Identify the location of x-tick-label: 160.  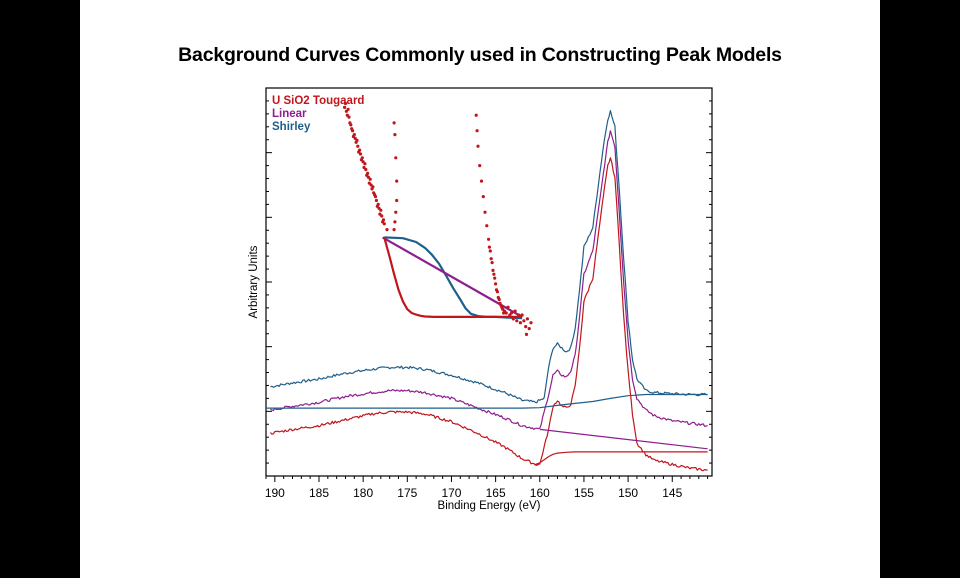
(540, 493).